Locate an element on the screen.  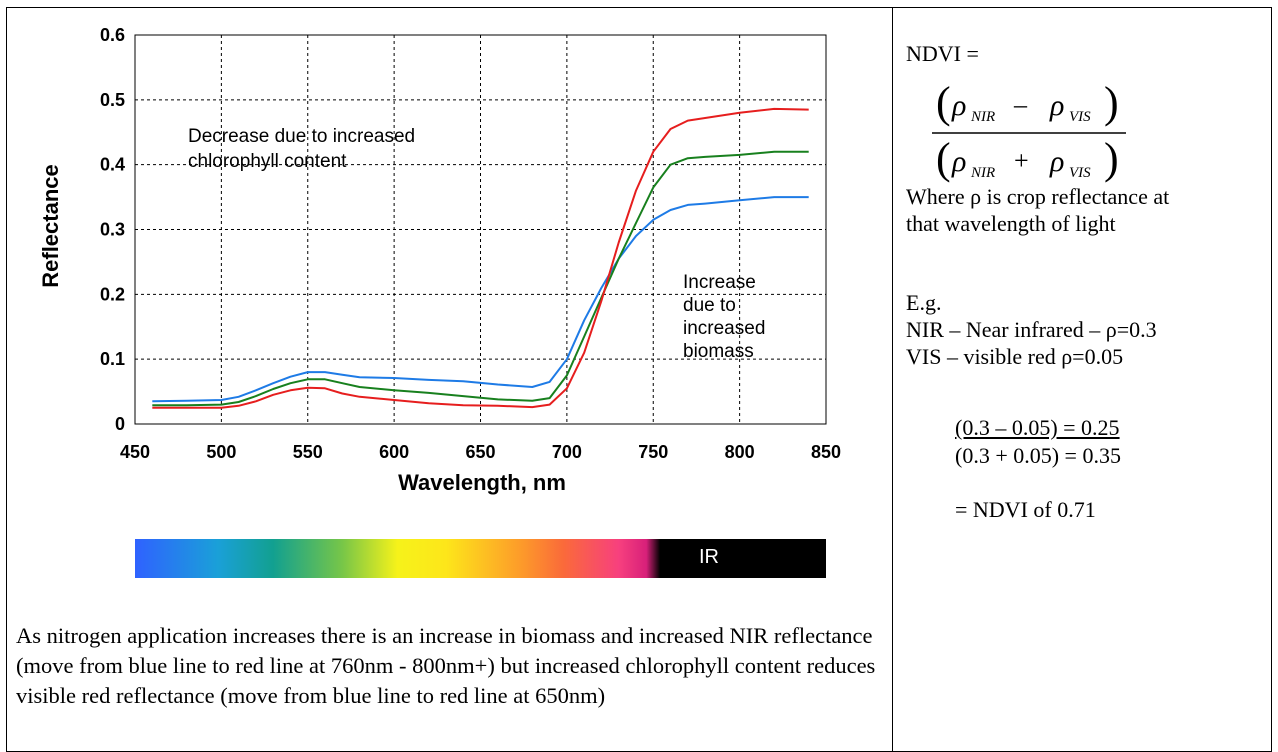
numerator-close-paren: ) is located at coordinates (1111, 102).